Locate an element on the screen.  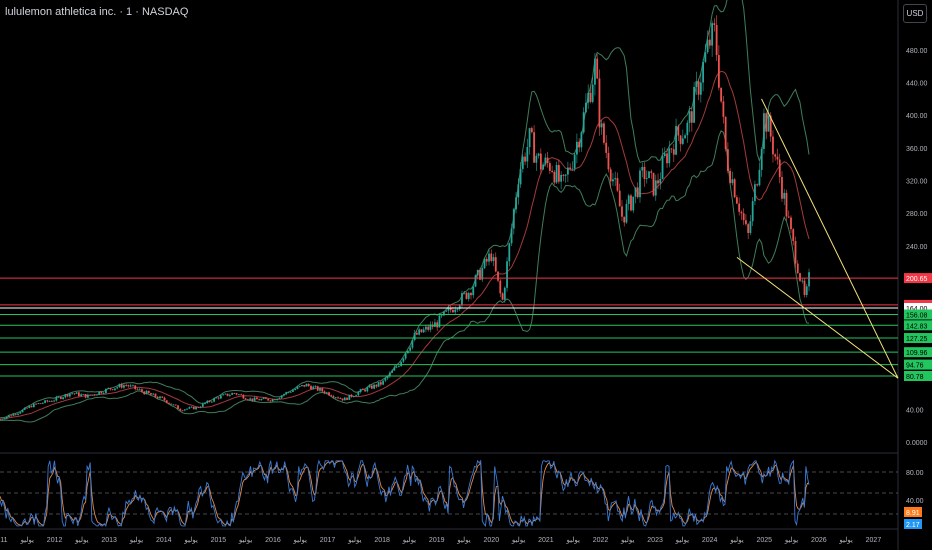
time-tick-label: 2019 is located at coordinates (437, 540).